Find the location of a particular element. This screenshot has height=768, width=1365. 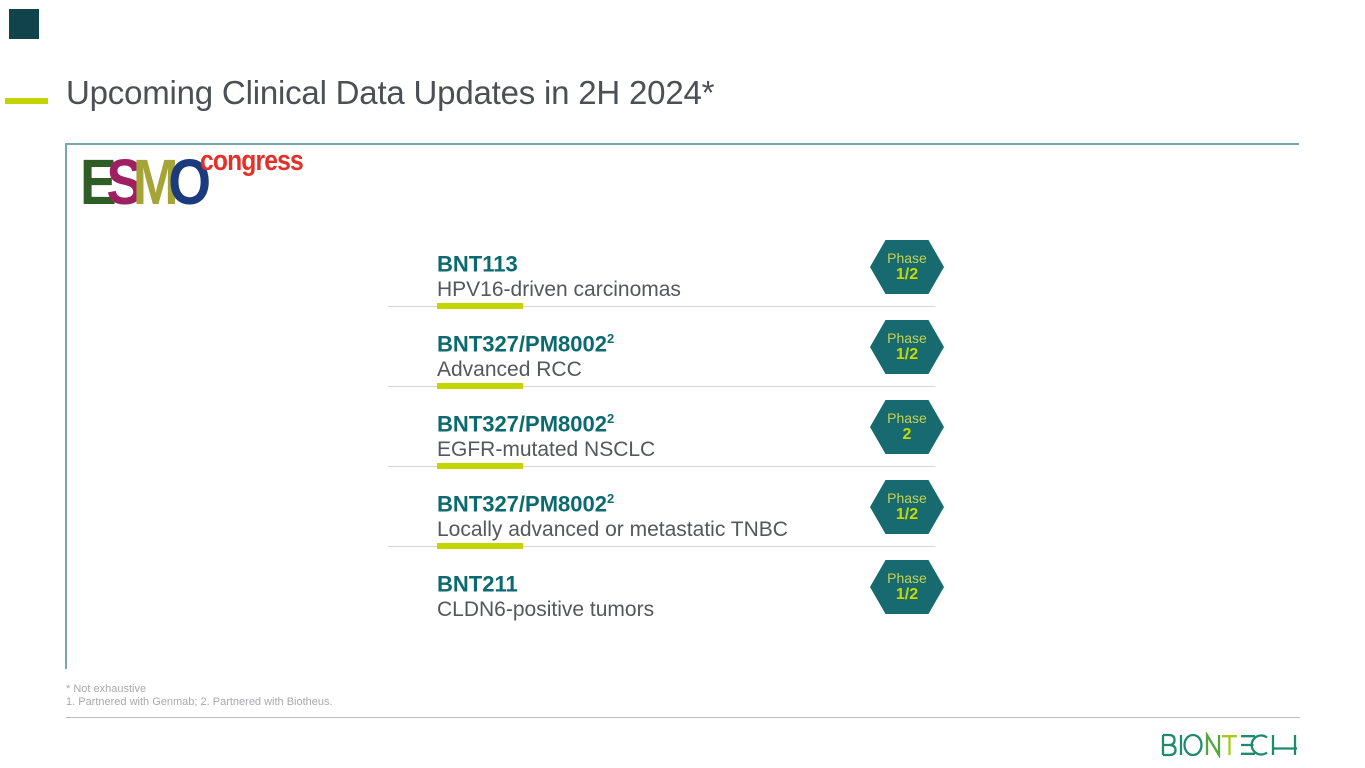

biontech-logo-letter-t is located at coordinates (1229, 745).